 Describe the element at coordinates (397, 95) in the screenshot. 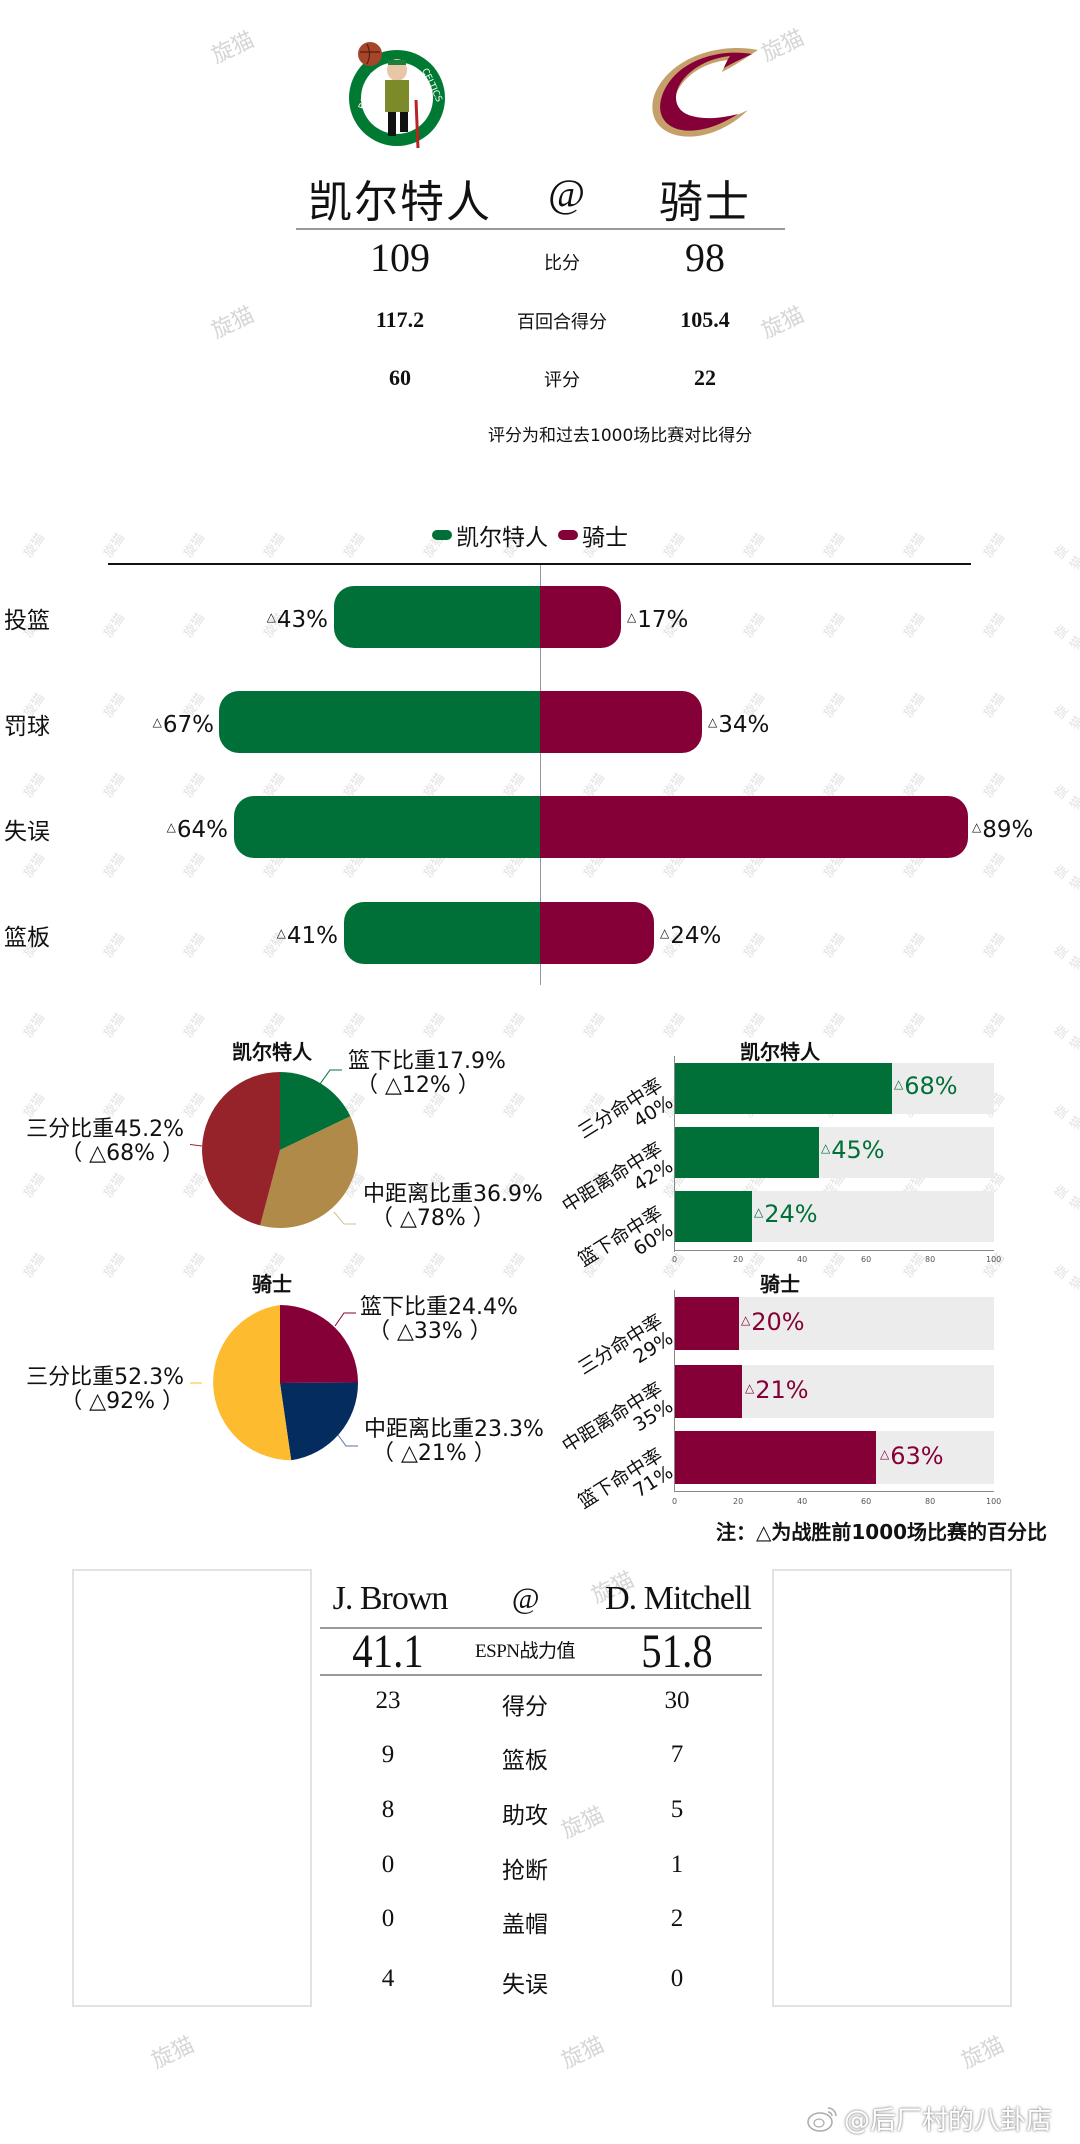

I see `celtics-logo-icon: BOSTON CELTICS` at that location.